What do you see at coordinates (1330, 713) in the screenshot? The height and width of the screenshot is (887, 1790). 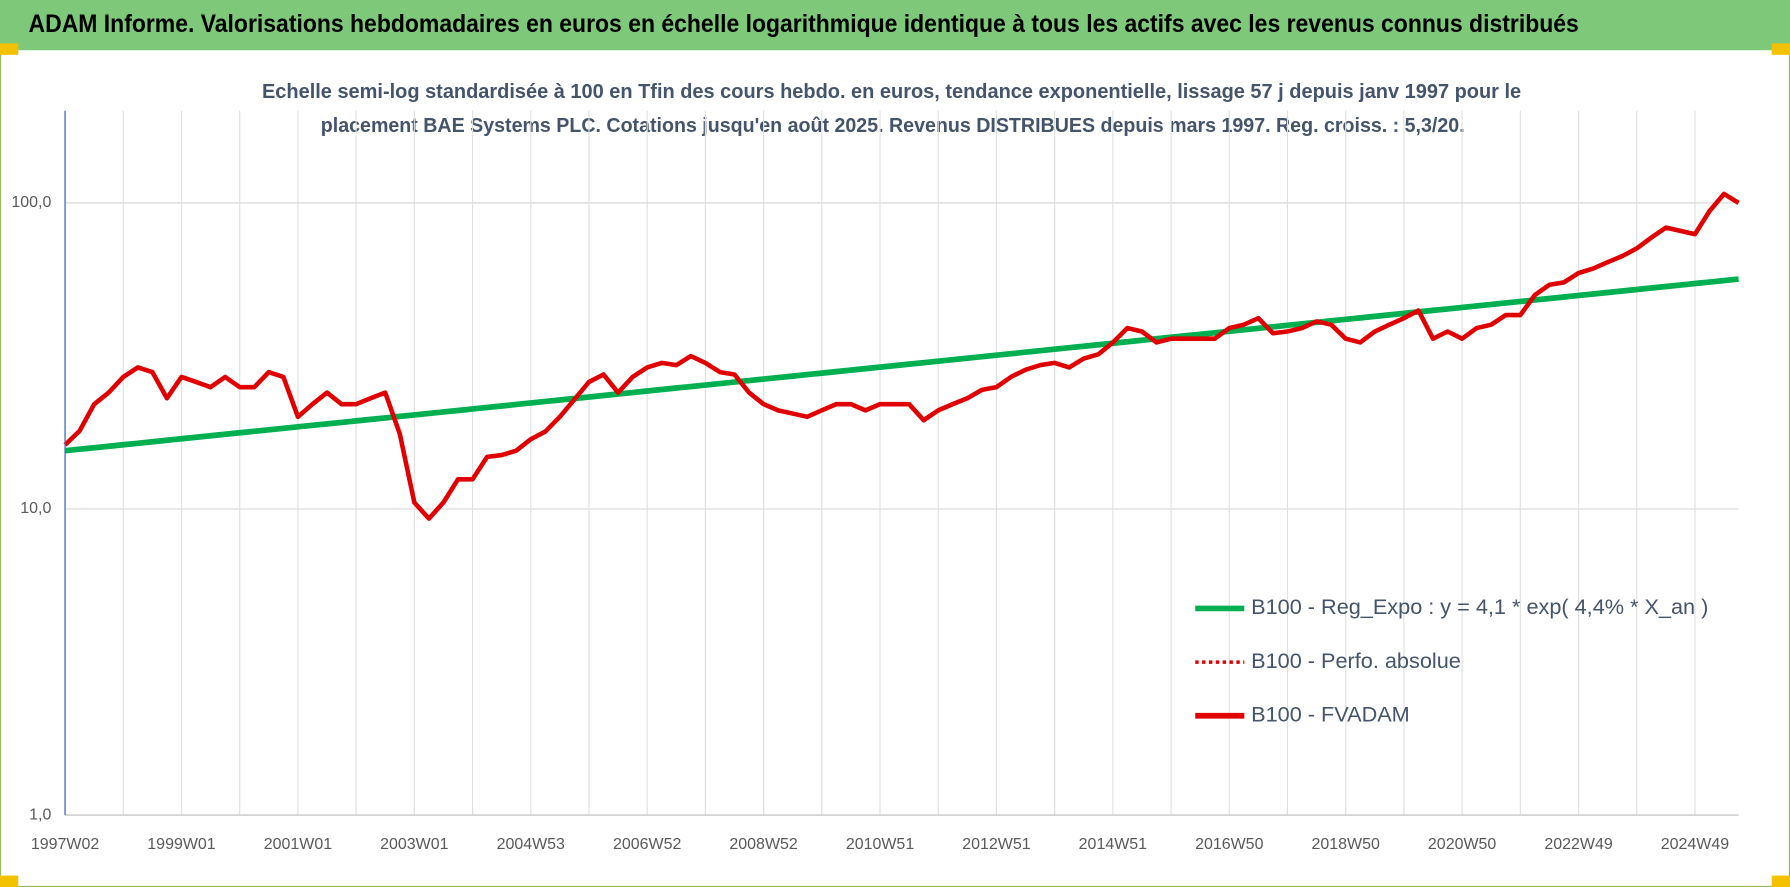 I see `legend-label: B100 - FVADAM` at bounding box center [1330, 713].